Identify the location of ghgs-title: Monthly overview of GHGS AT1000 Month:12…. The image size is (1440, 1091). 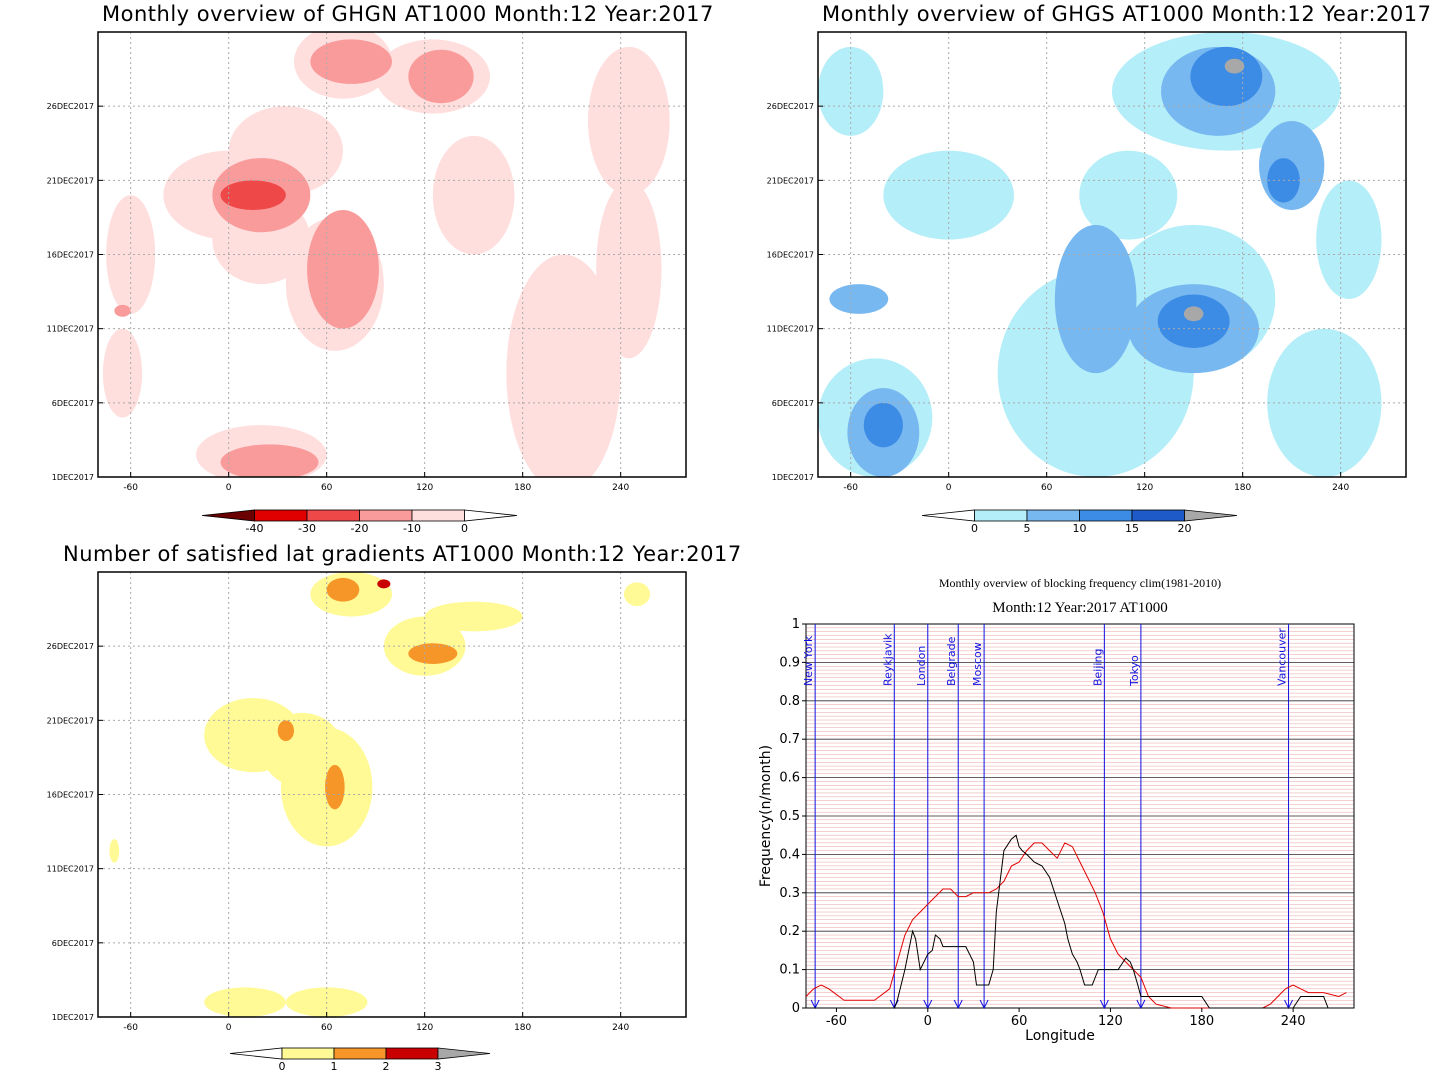
(1127, 14).